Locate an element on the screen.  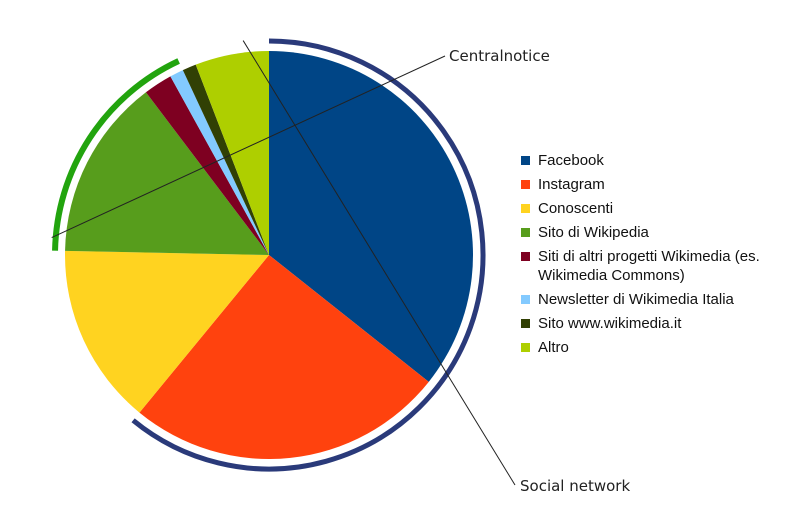
callout-label-centralnotice: Centralnotice is located at coordinates (499, 56).